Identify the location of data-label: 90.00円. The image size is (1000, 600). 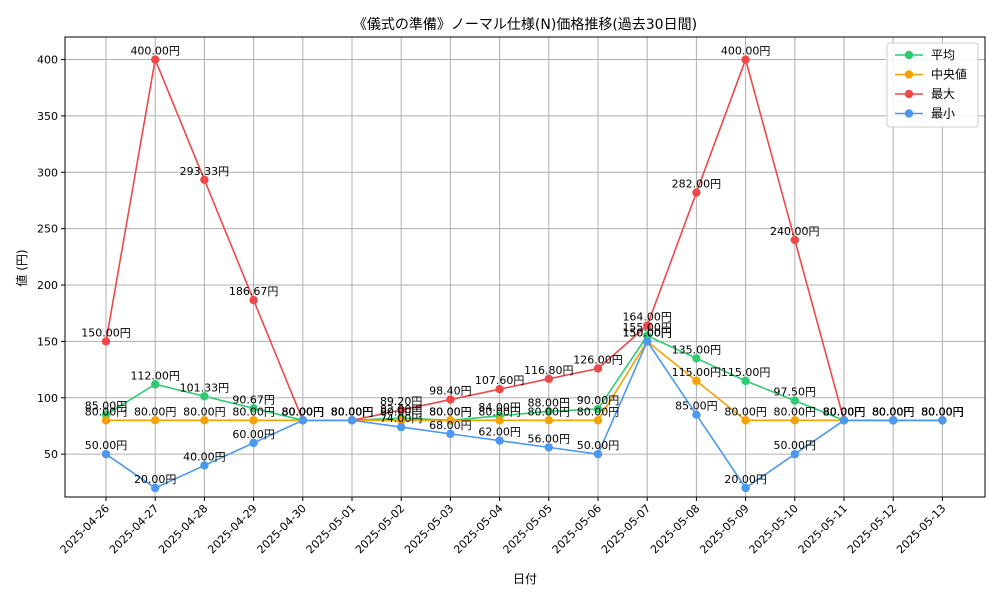
(598, 400).